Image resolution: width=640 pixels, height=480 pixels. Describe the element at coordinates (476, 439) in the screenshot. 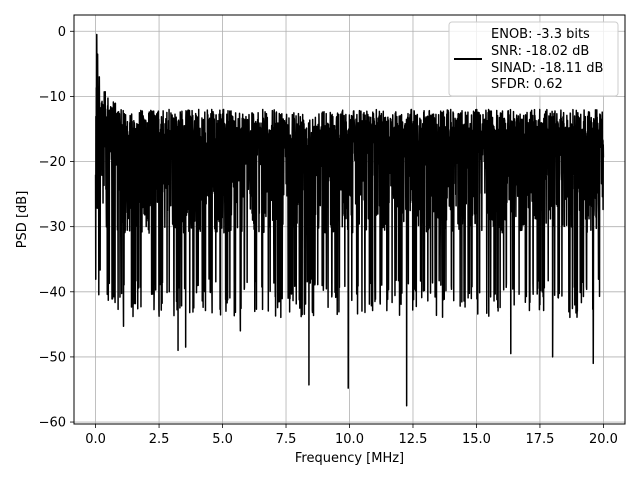

I see `x-tick-label: 15.0` at that location.